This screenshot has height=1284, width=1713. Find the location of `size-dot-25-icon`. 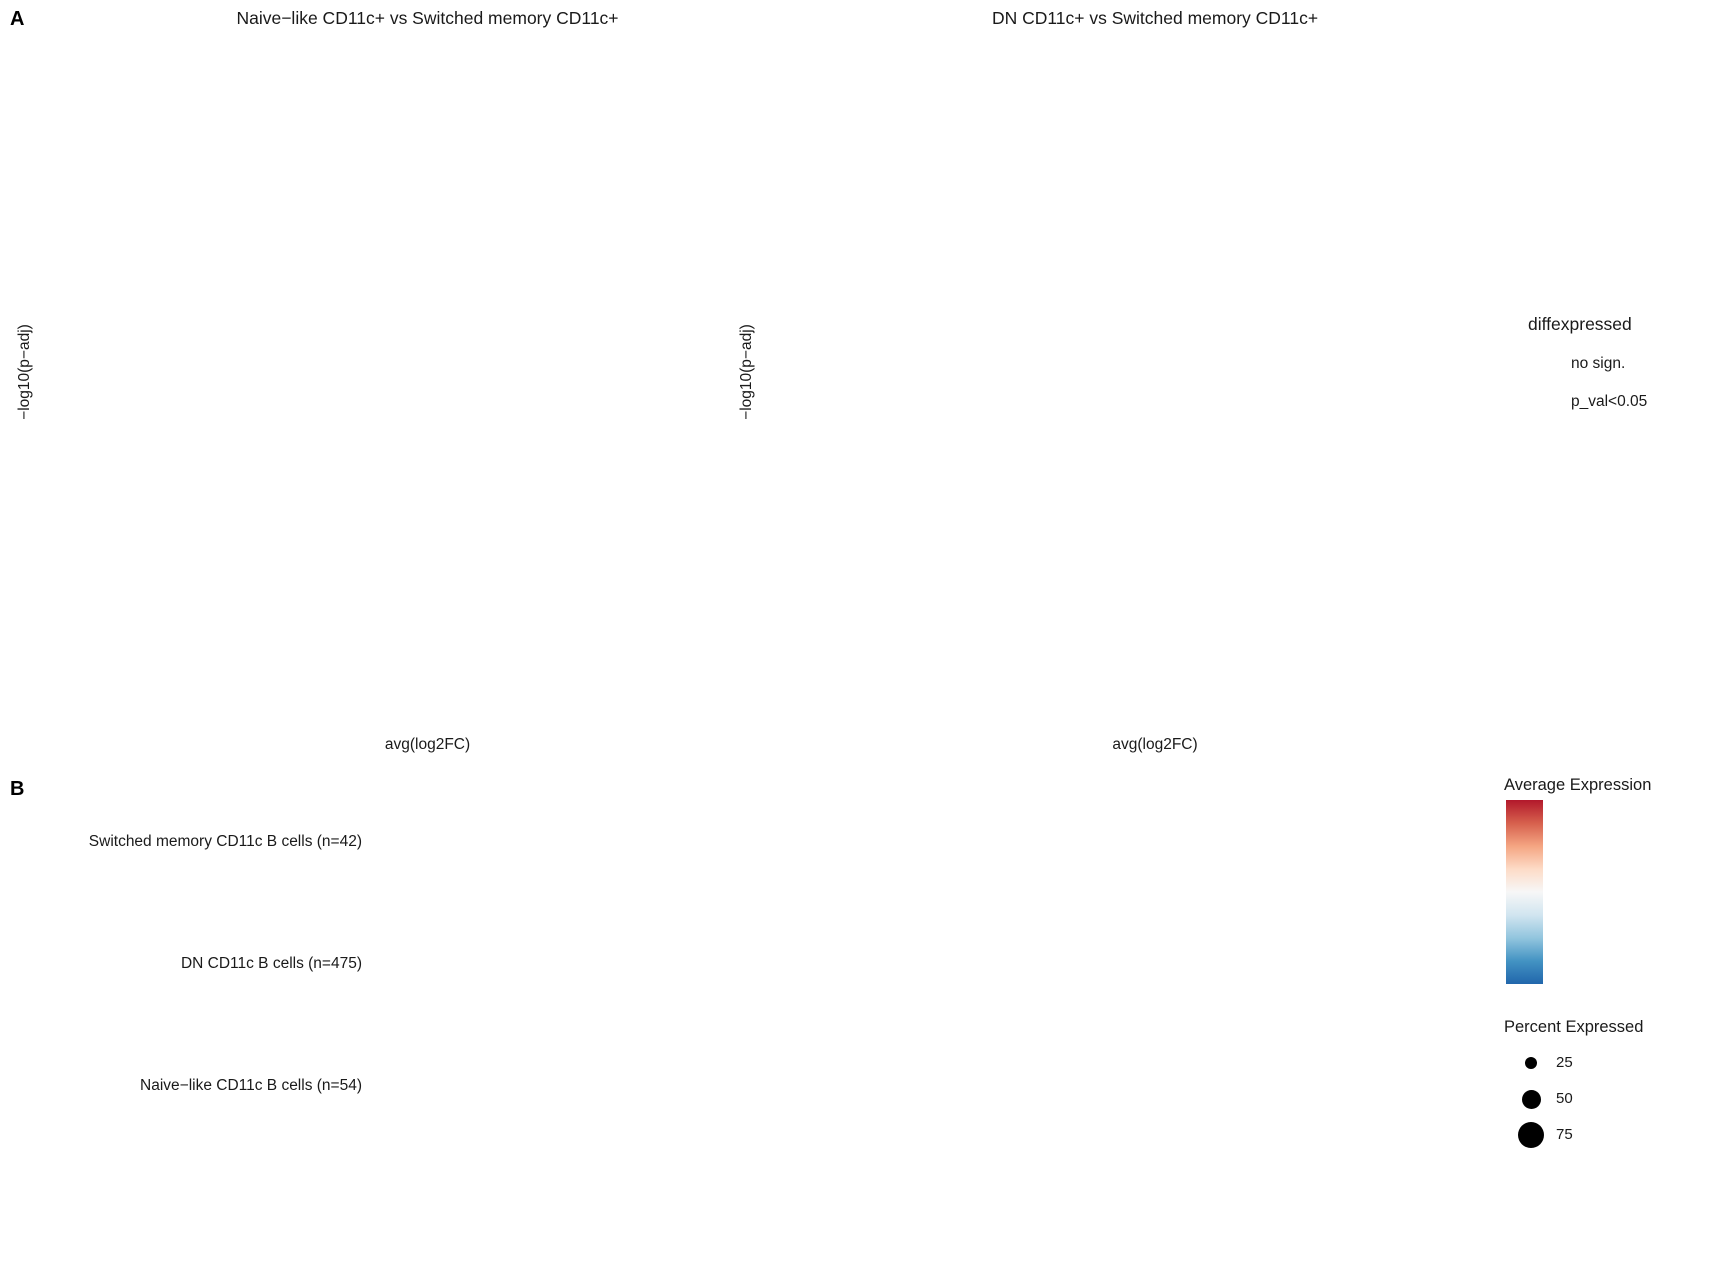

size-dot-25-icon is located at coordinates (1531, 1063).